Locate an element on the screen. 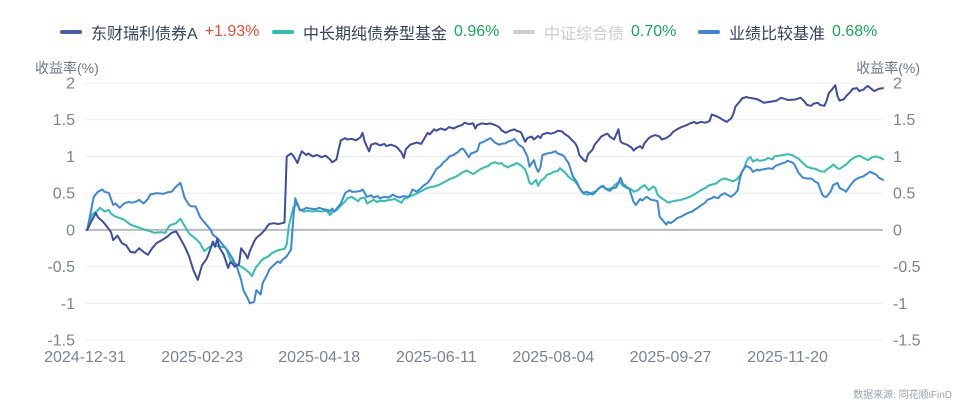 Image resolution: width=960 pixels, height=402 pixels. y-tick-label-right: -1 is located at coordinates (900, 304).